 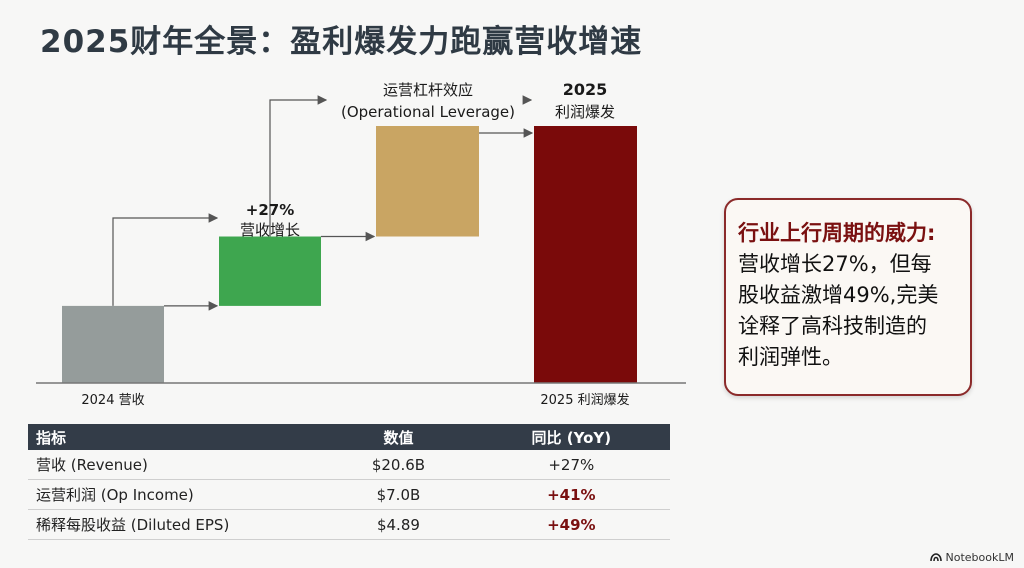 I want to click on profit-label: 利润爆发, so click(x=585, y=112).